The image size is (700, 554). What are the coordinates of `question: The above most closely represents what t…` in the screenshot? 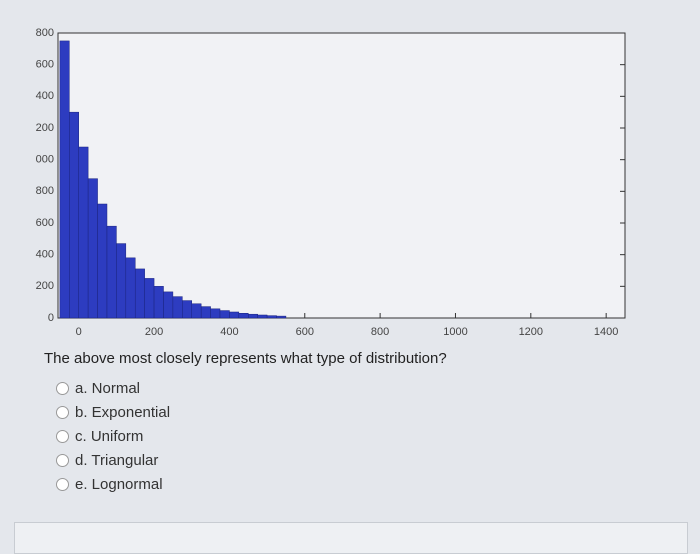 It's located at (245, 358).